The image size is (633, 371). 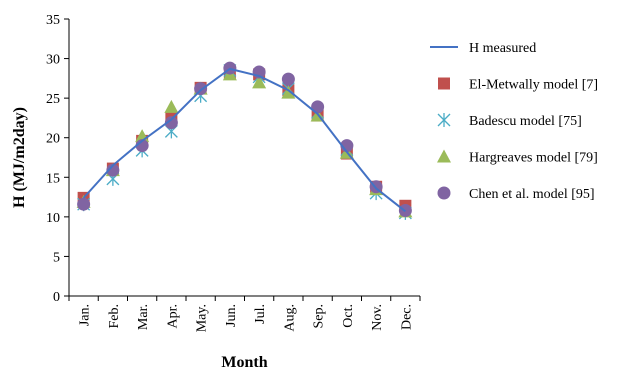 What do you see at coordinates (85, 315) in the screenshot?
I see `x-tick-label: Jan.` at bounding box center [85, 315].